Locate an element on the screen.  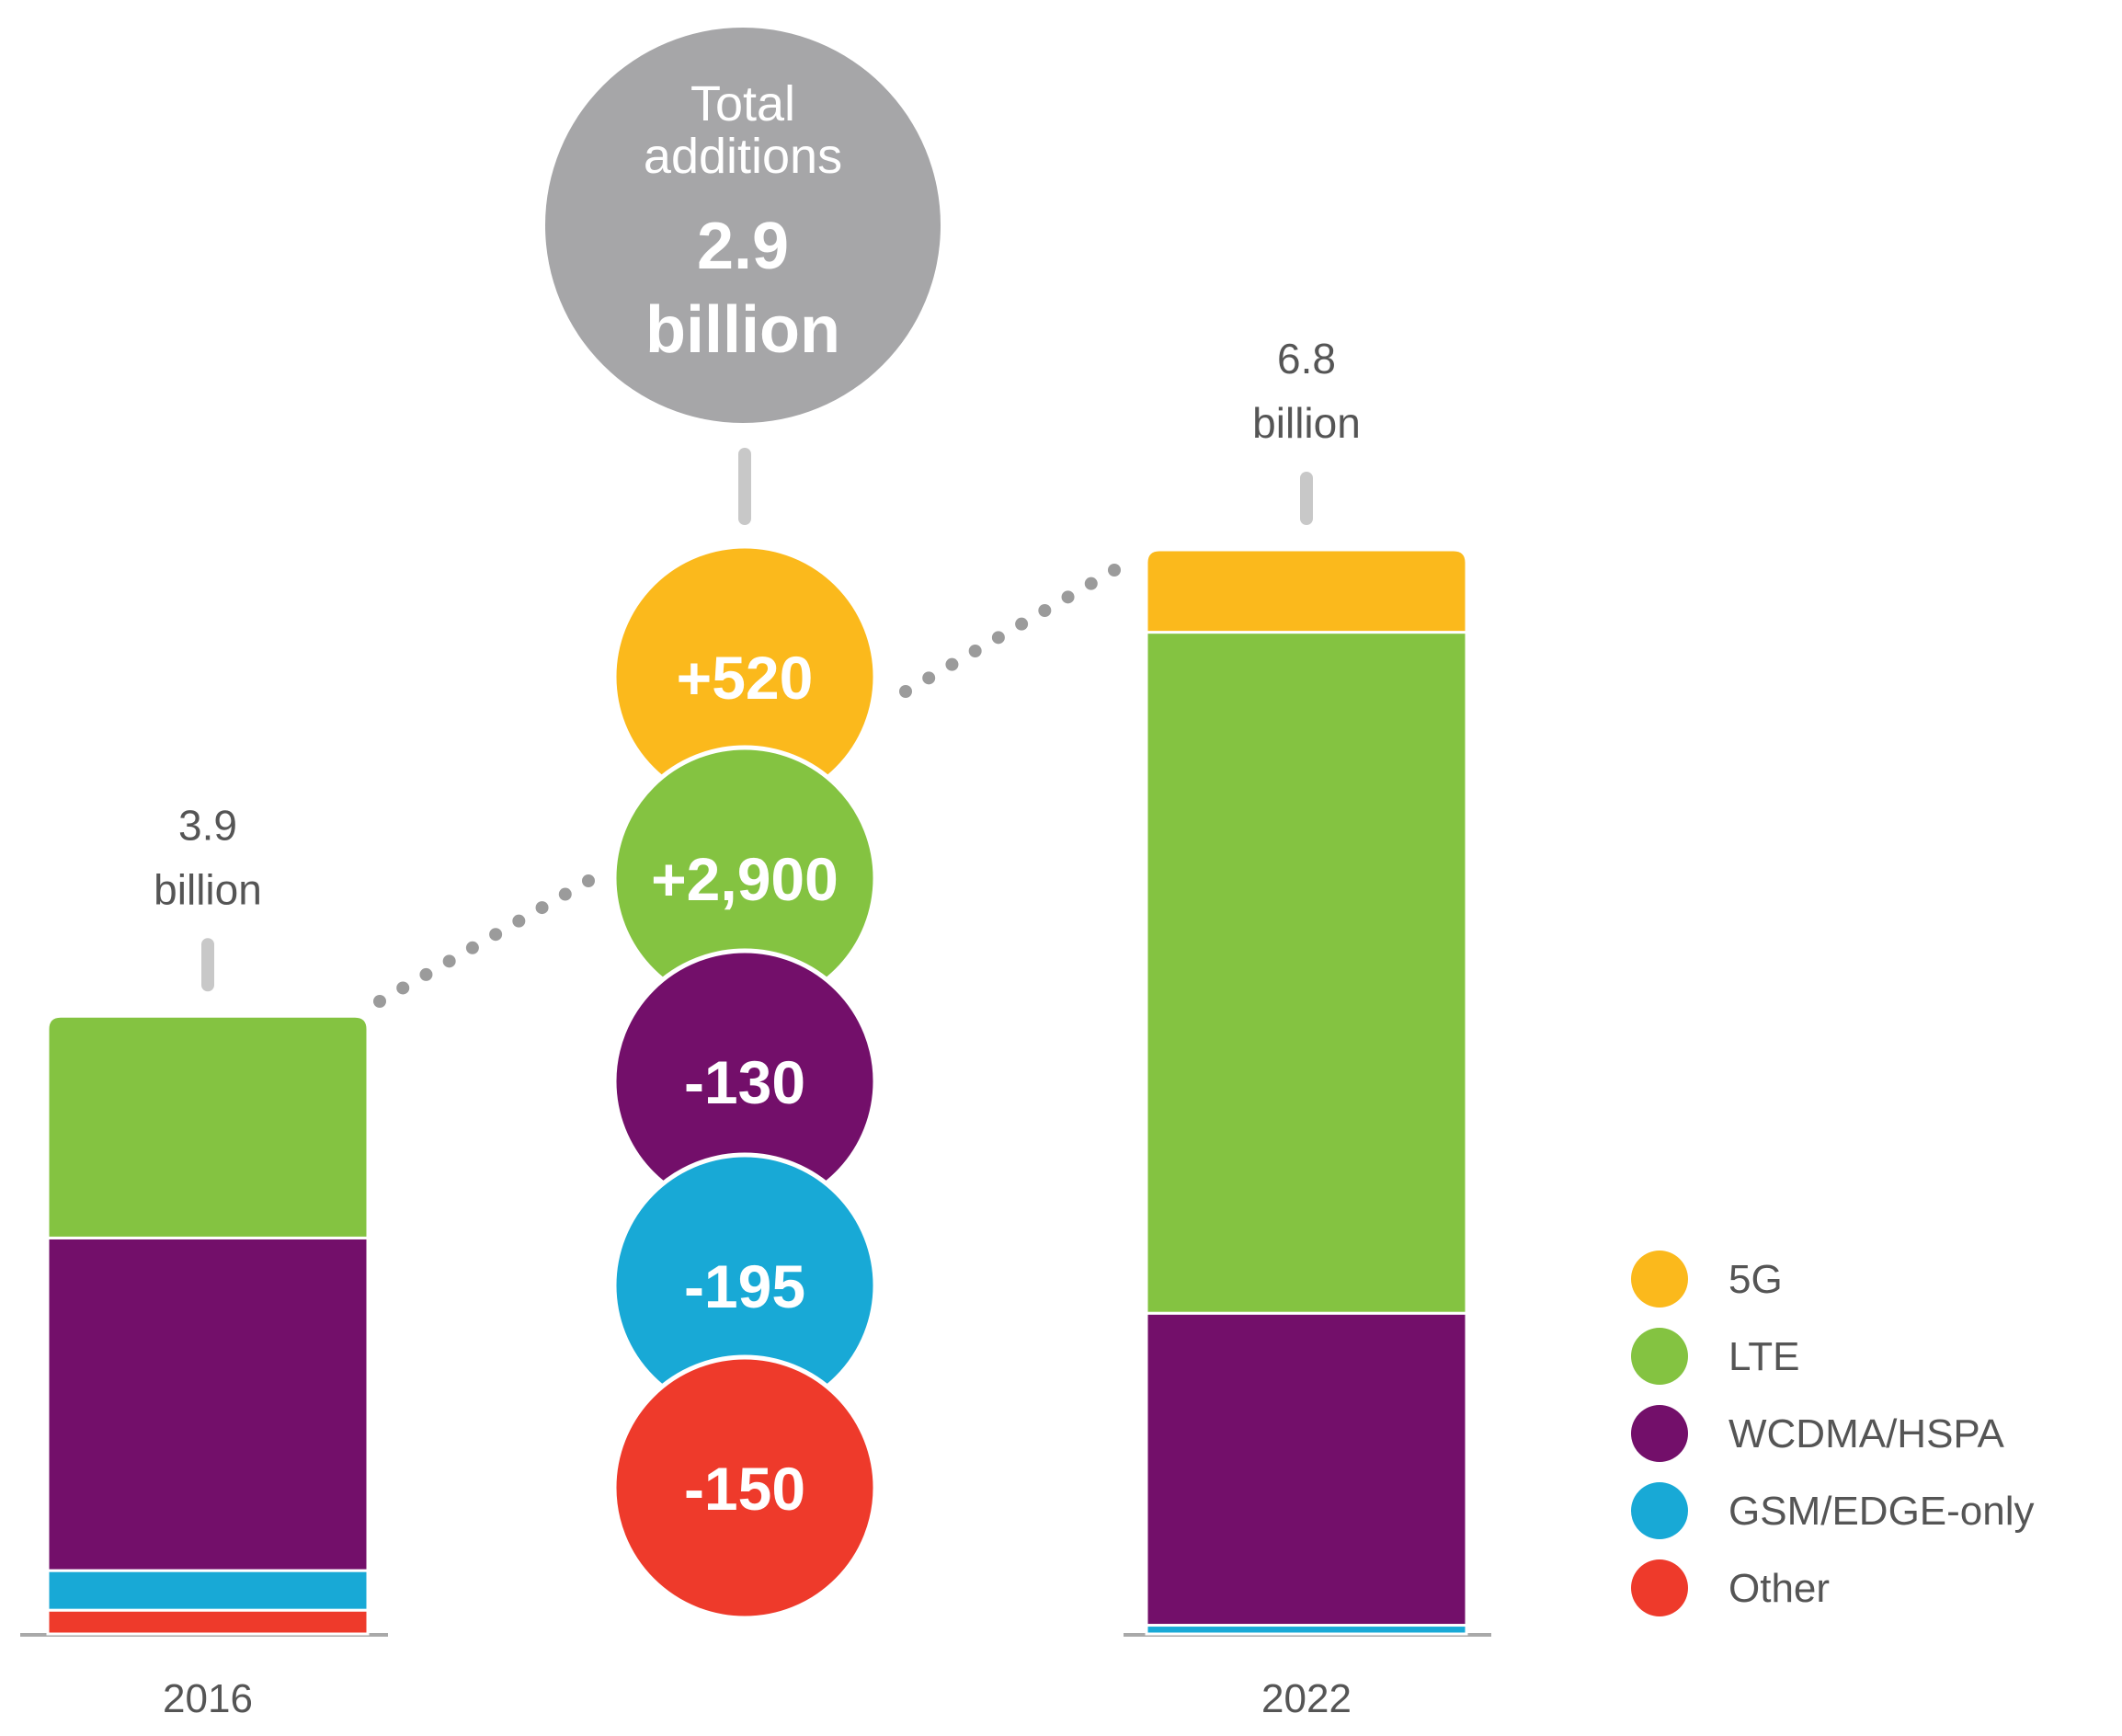
change-label-other: -150 is located at coordinates (744, 1489).